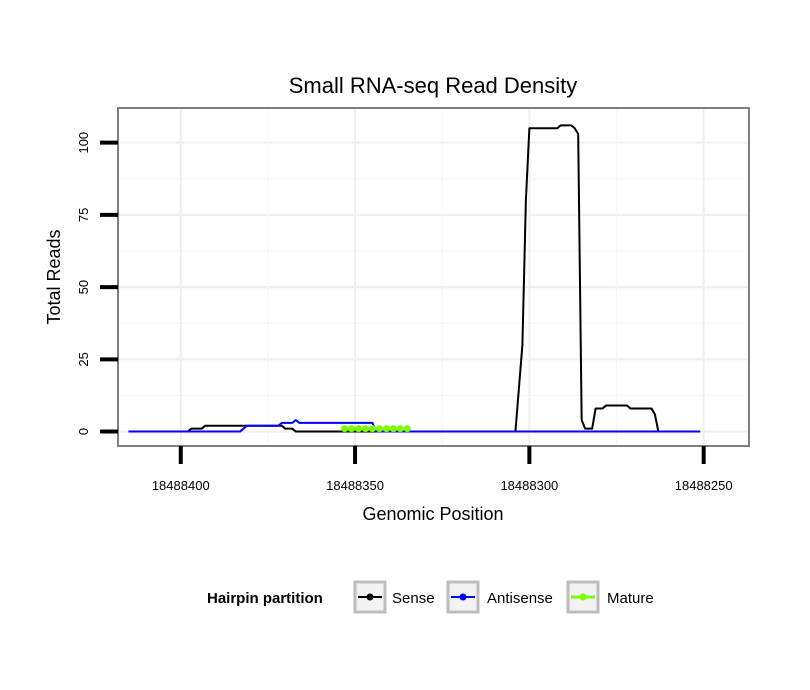  Describe the element at coordinates (265, 598) in the screenshot. I see `legend-title: Hairpin partition` at that location.